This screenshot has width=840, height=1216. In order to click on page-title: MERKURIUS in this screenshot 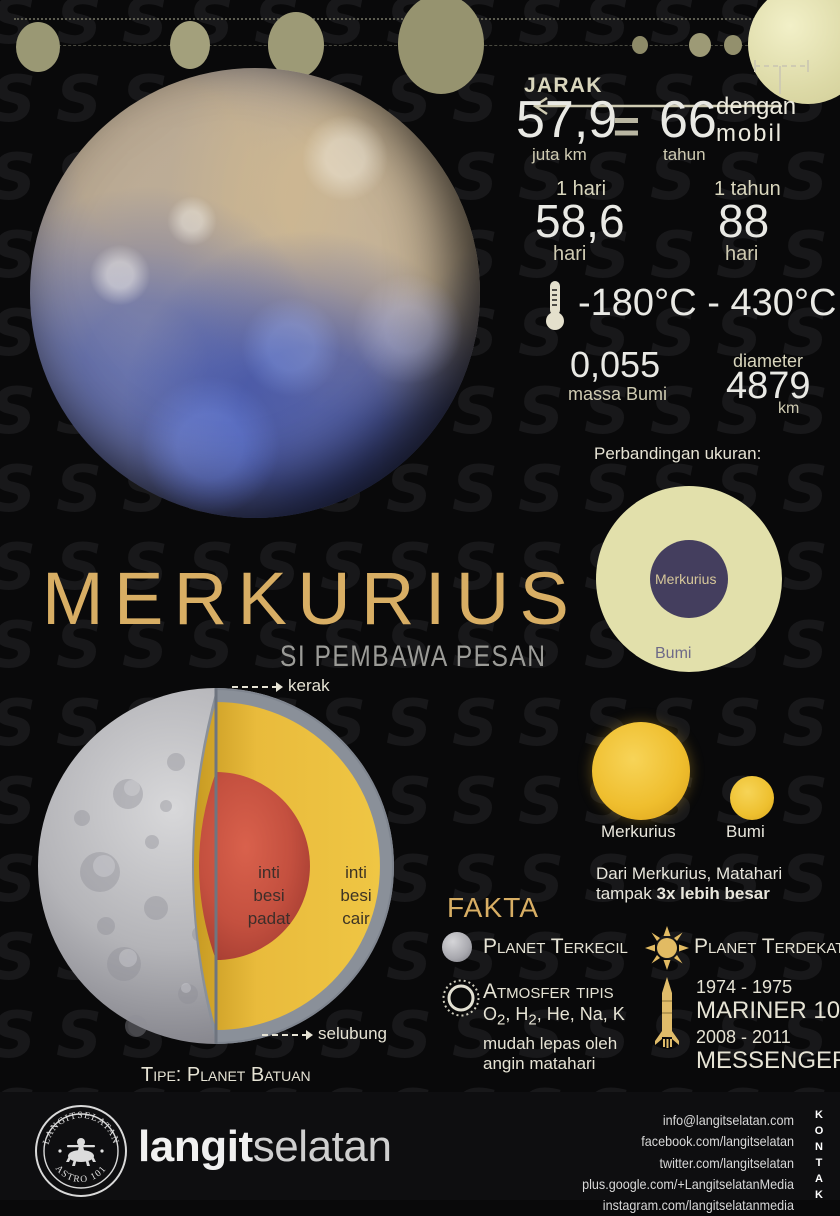, I will do `click(311, 598)`.